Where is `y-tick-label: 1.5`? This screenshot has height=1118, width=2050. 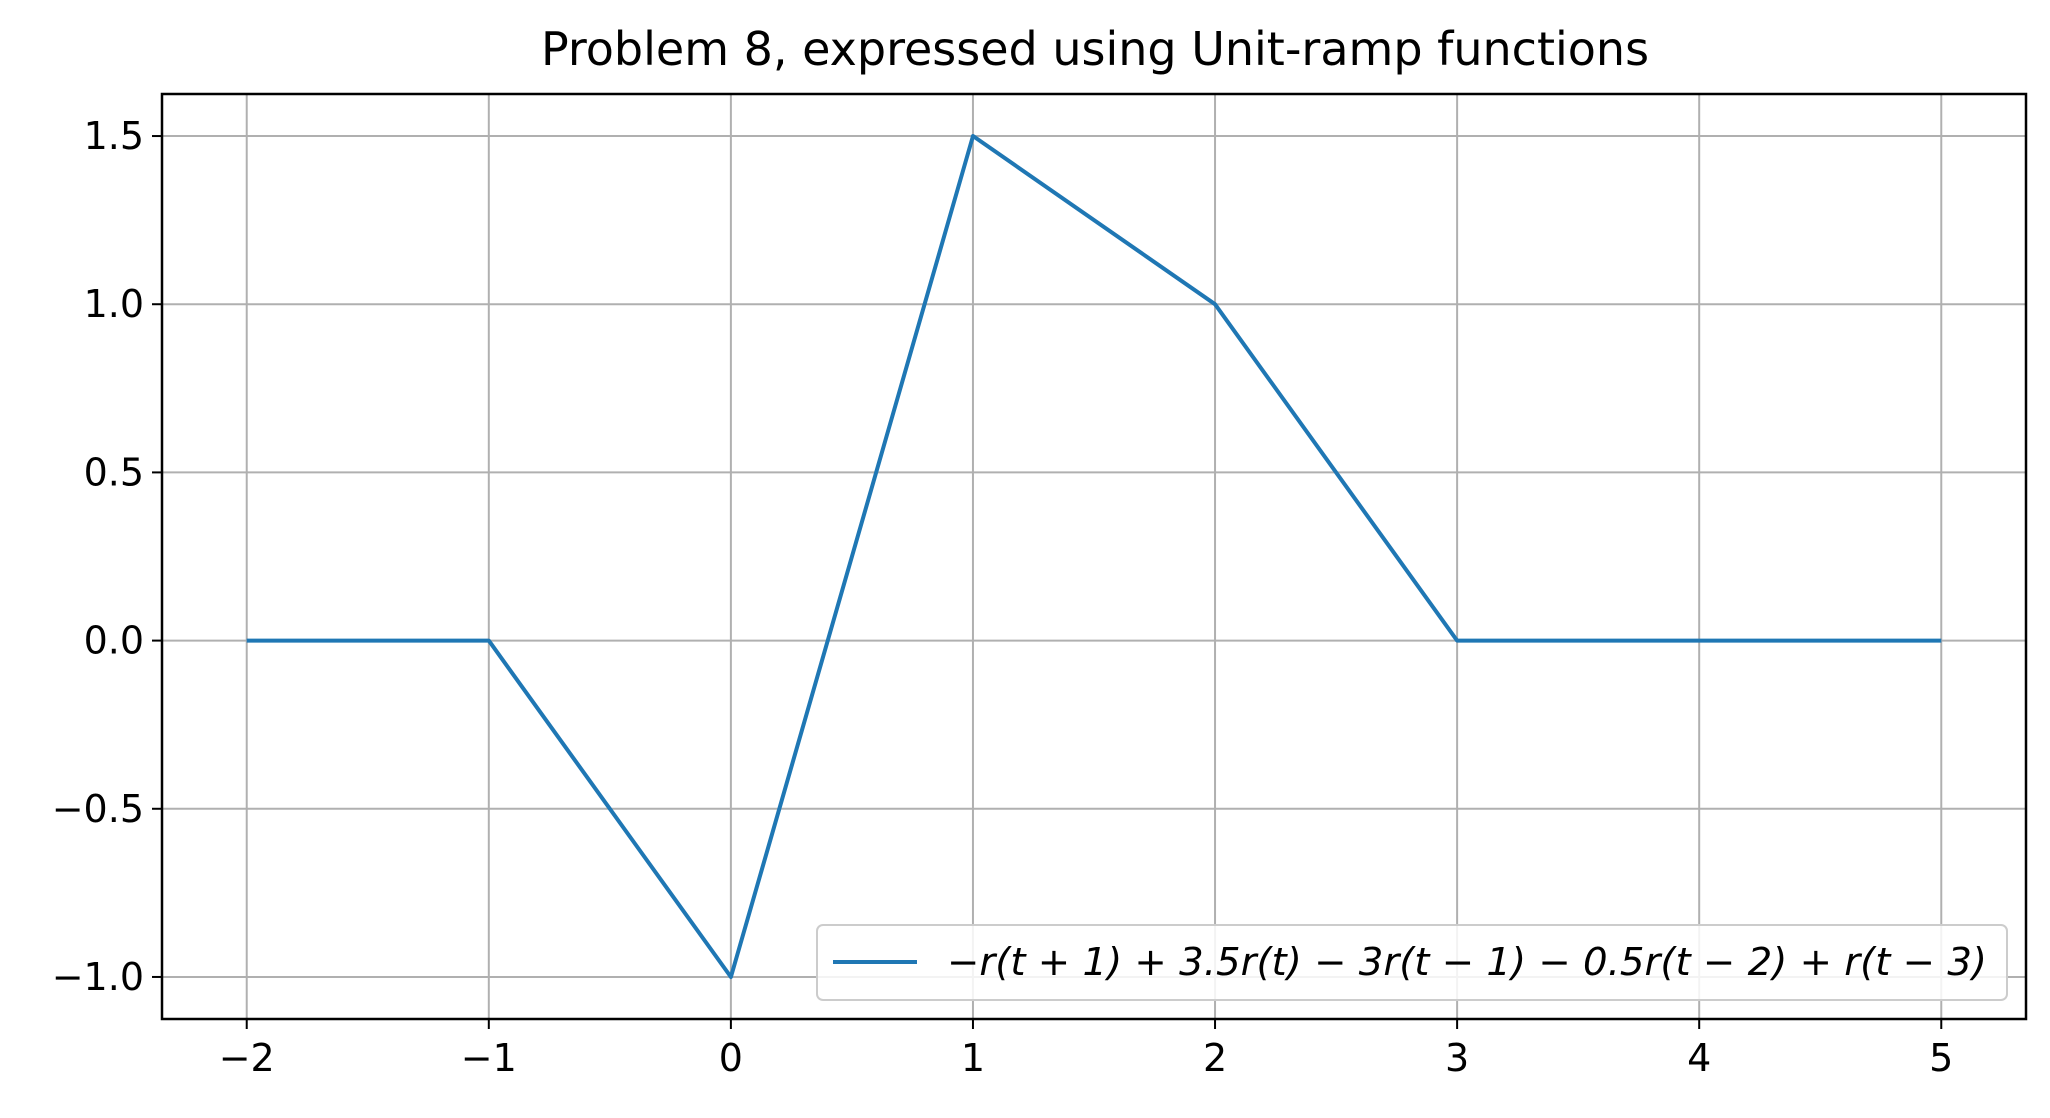
y-tick-label: 1.5 is located at coordinates (114, 136).